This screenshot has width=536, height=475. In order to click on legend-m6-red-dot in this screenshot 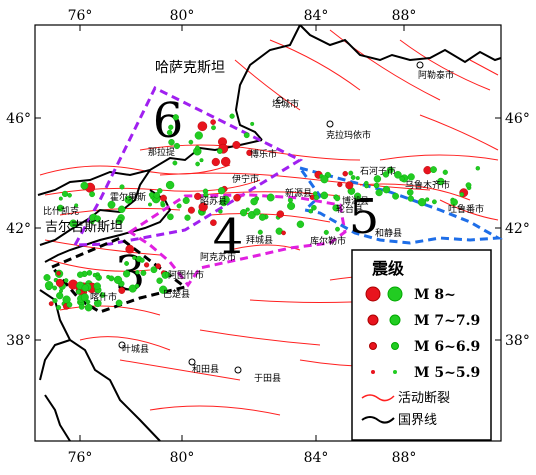, I will do `click(373, 346)`.